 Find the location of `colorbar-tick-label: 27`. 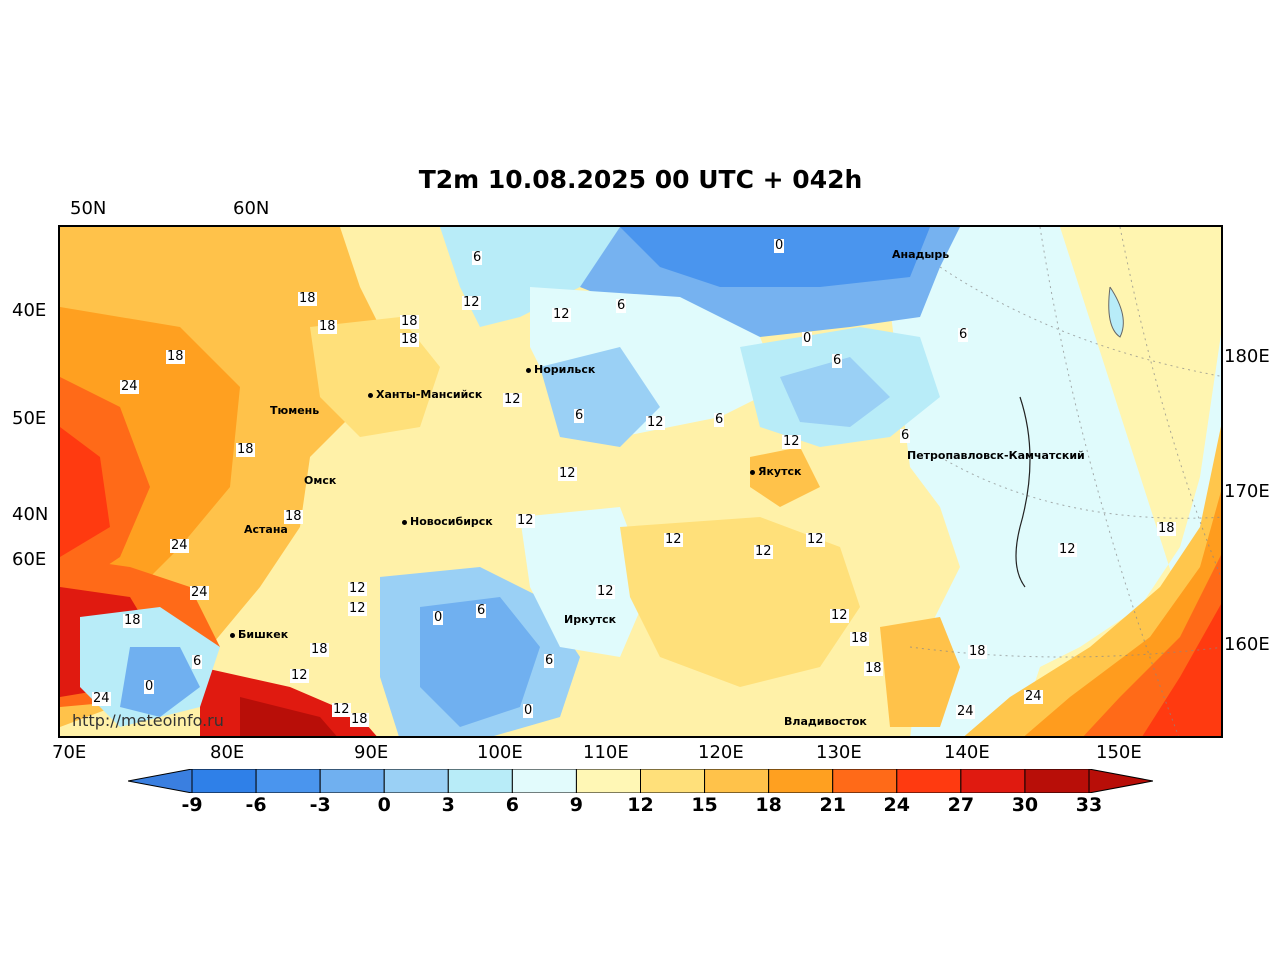

colorbar-tick-label: 27 is located at coordinates (961, 805).